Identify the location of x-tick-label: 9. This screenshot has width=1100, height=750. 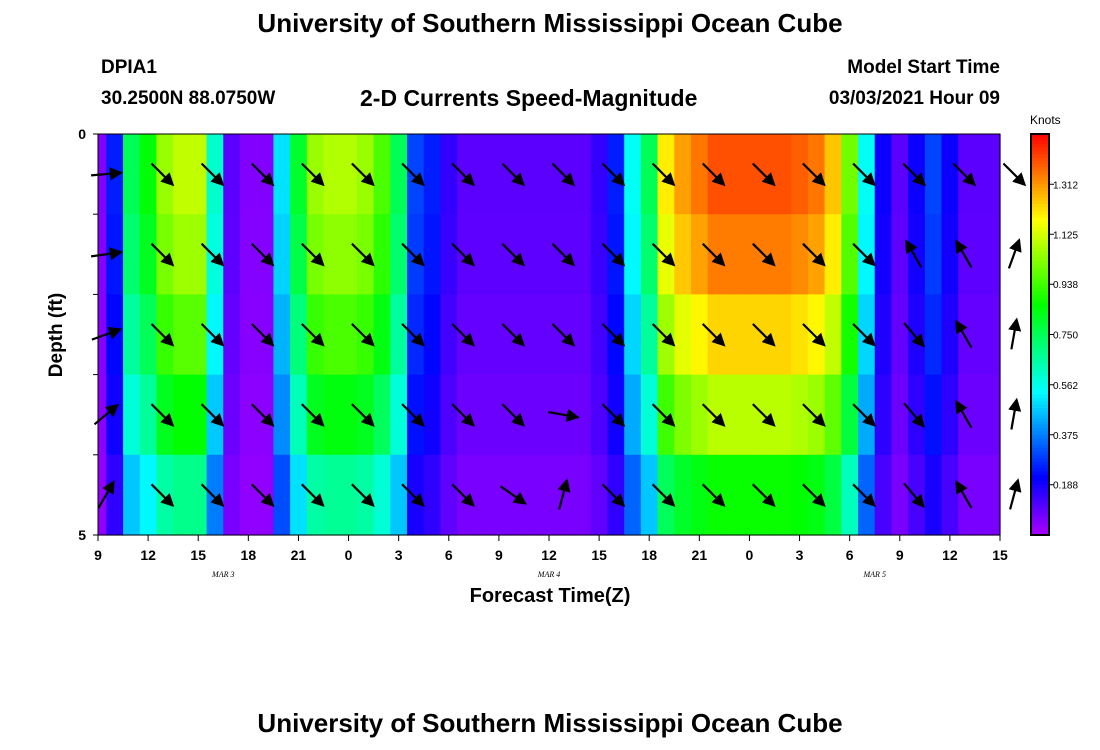
(900, 555).